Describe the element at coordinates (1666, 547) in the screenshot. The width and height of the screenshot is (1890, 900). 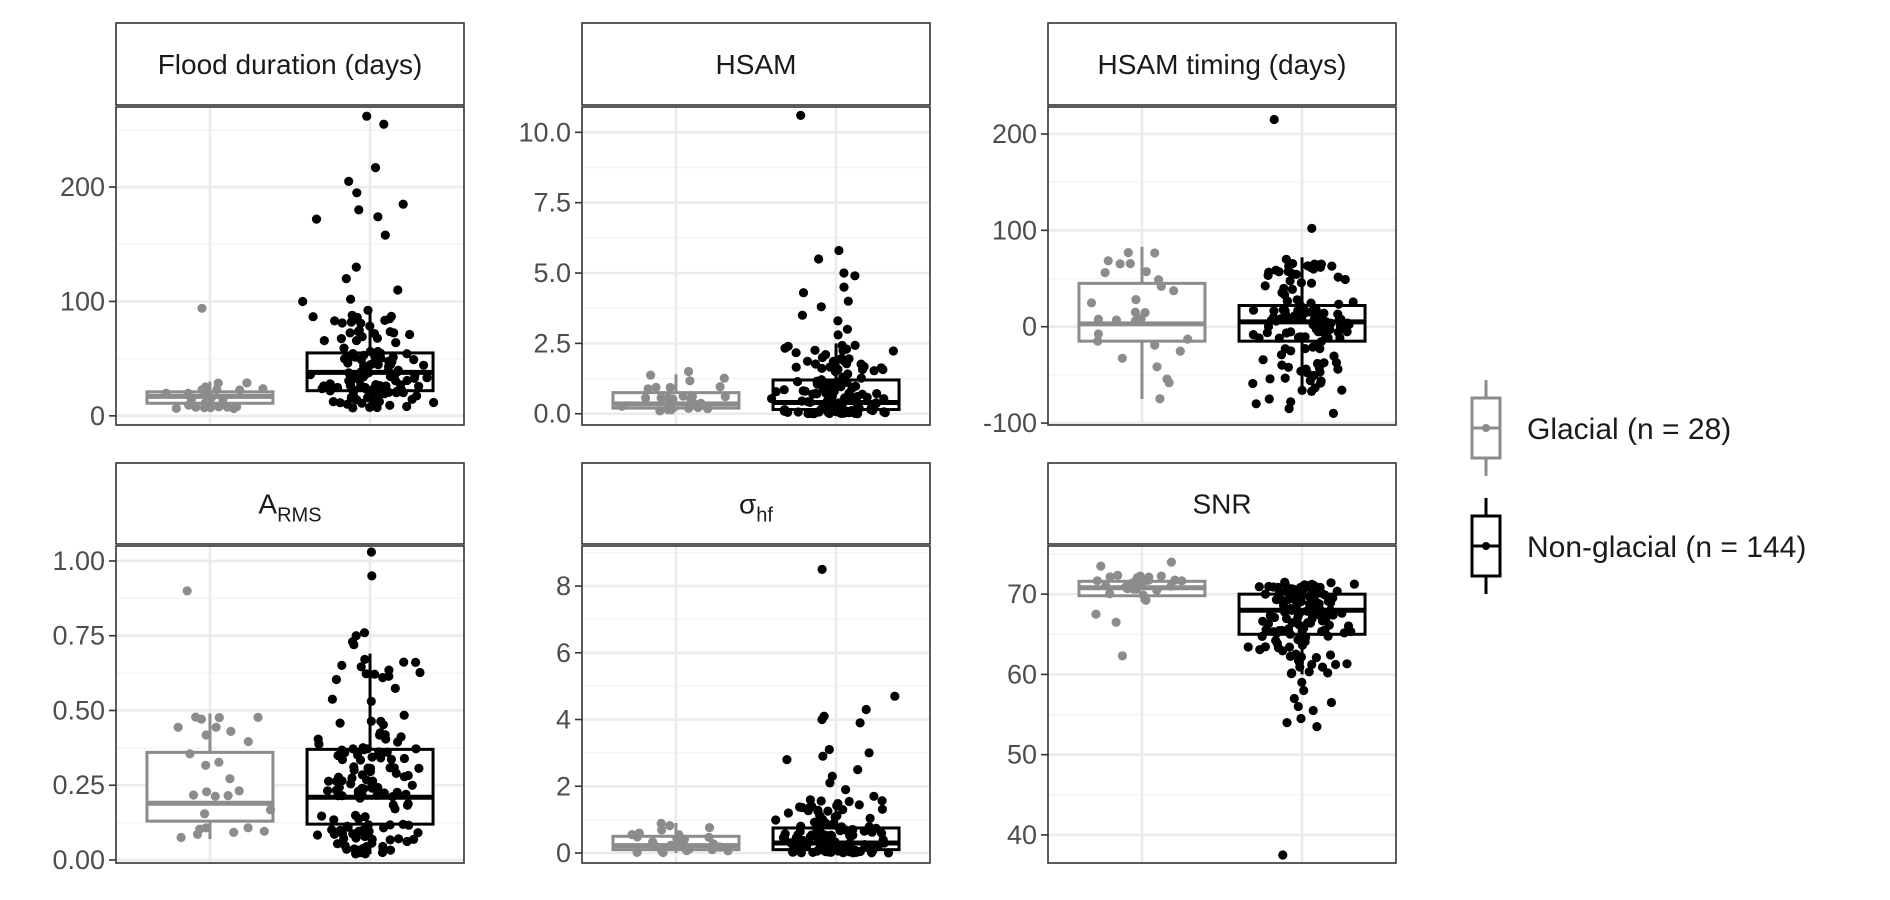
I see `legend-label-non-glacial: Non-glacial (n = 144)` at that location.